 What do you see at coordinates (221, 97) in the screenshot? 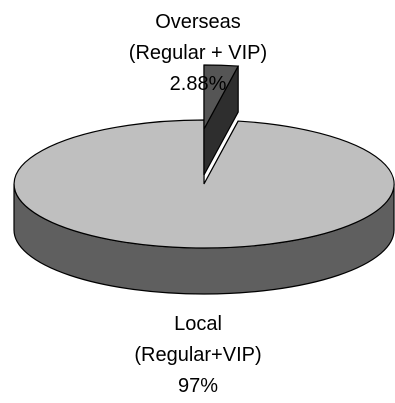
I see `slice-top-overseas` at bounding box center [221, 97].